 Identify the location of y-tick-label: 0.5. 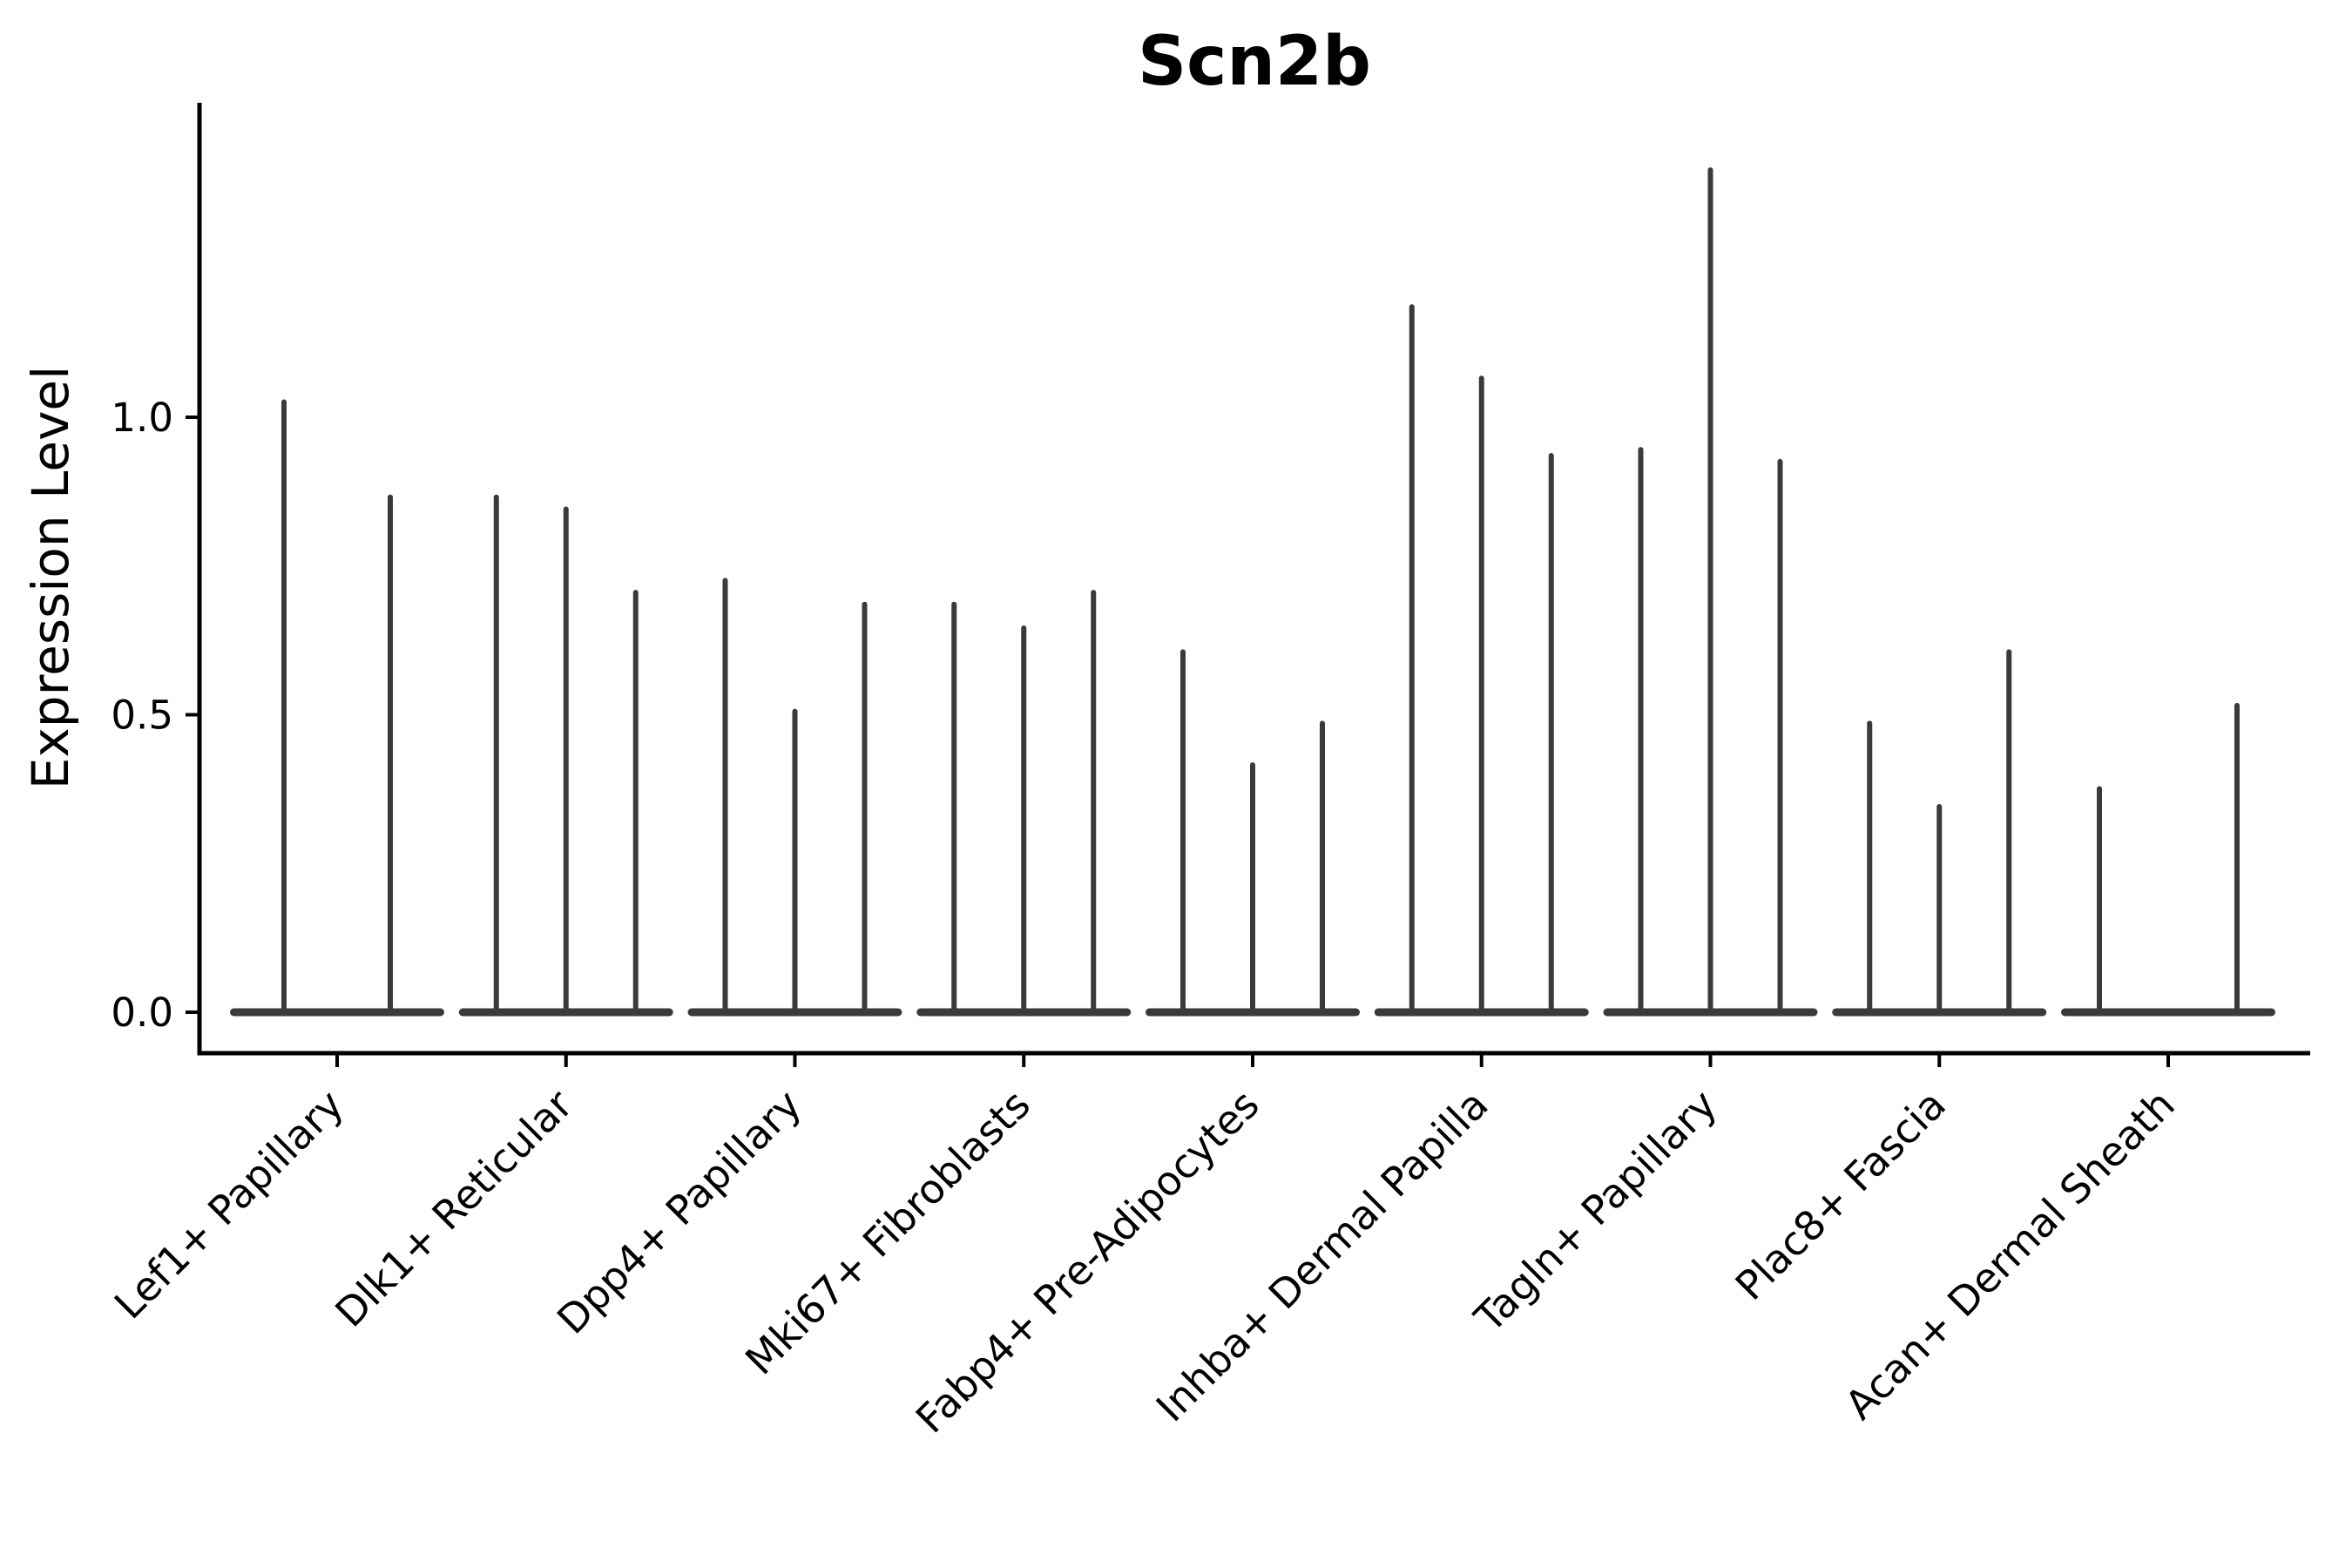
(142, 716).